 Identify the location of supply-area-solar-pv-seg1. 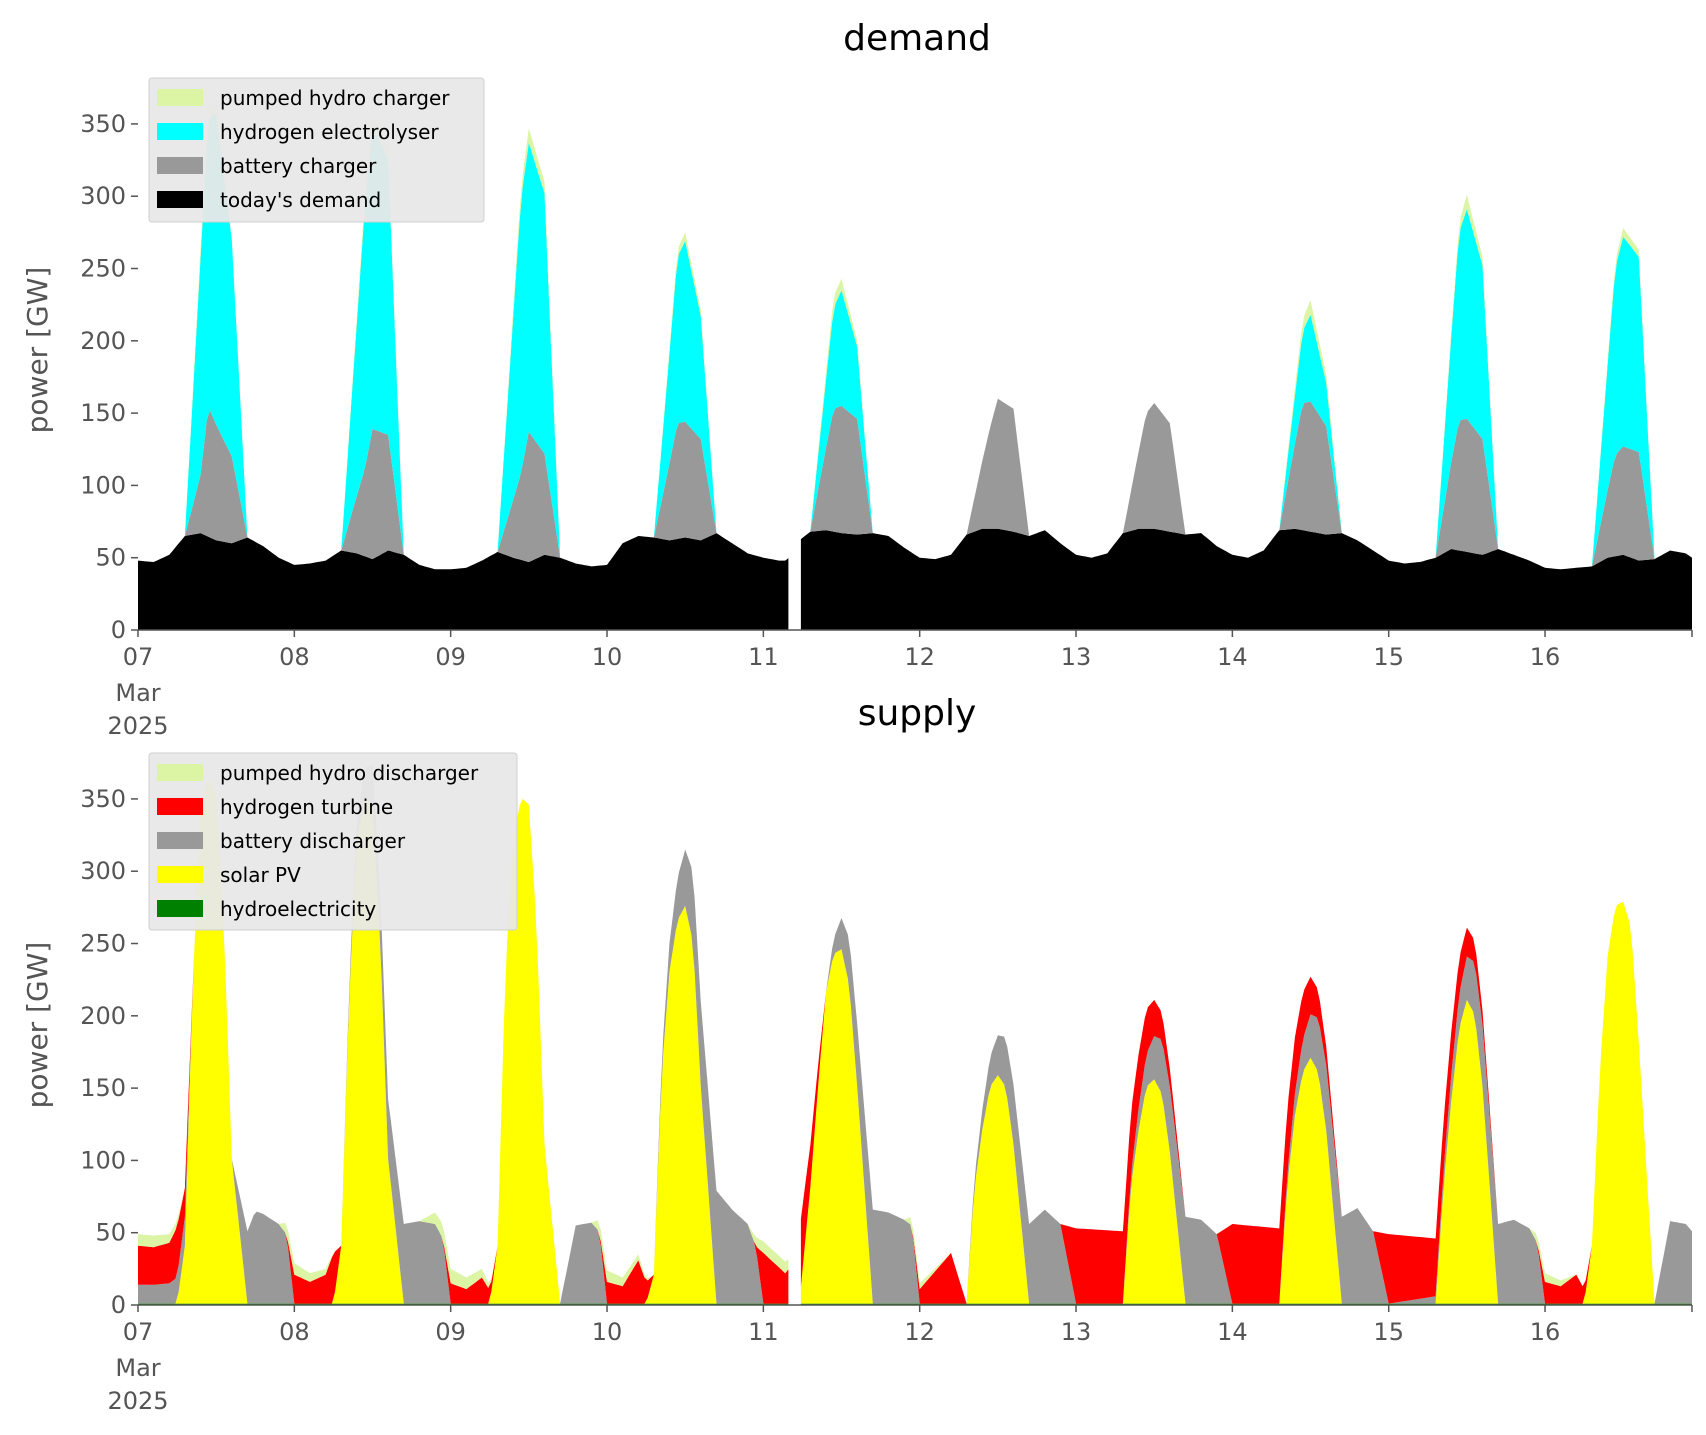
(1246, 1102).